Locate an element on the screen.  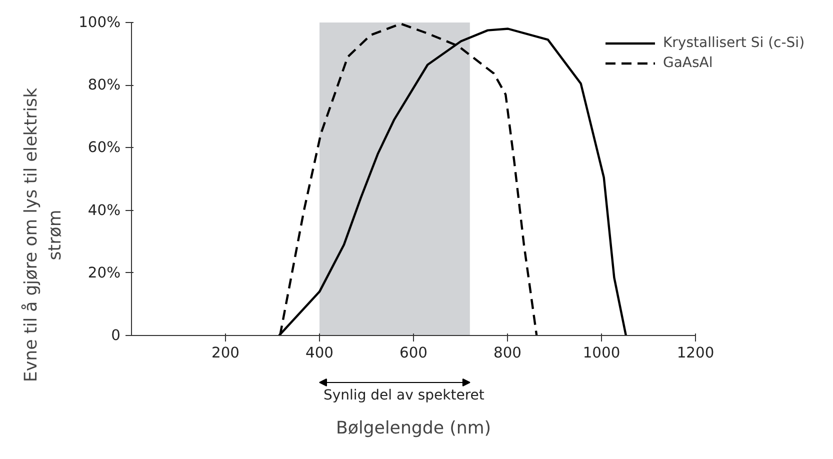
x-tick-label: 1000 is located at coordinates (601, 353).